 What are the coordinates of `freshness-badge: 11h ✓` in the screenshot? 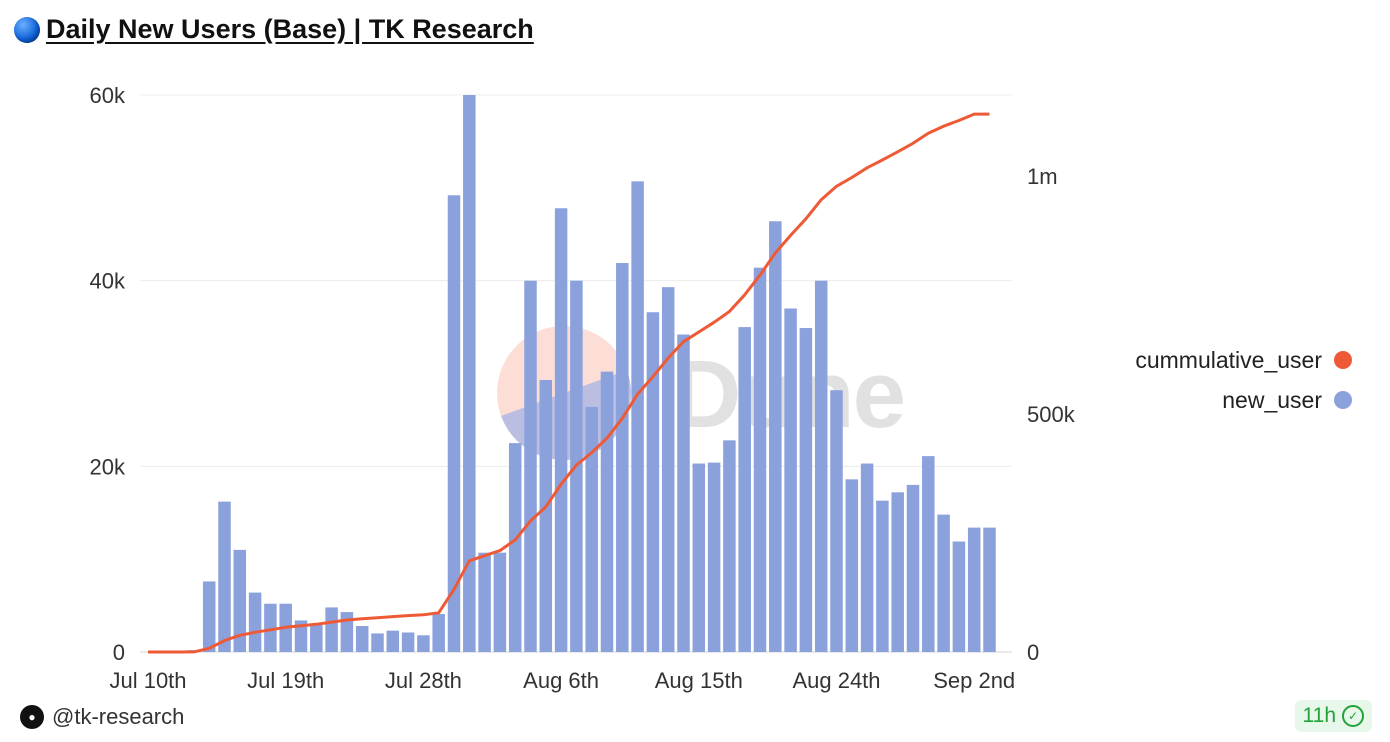 It's located at (1333, 716).